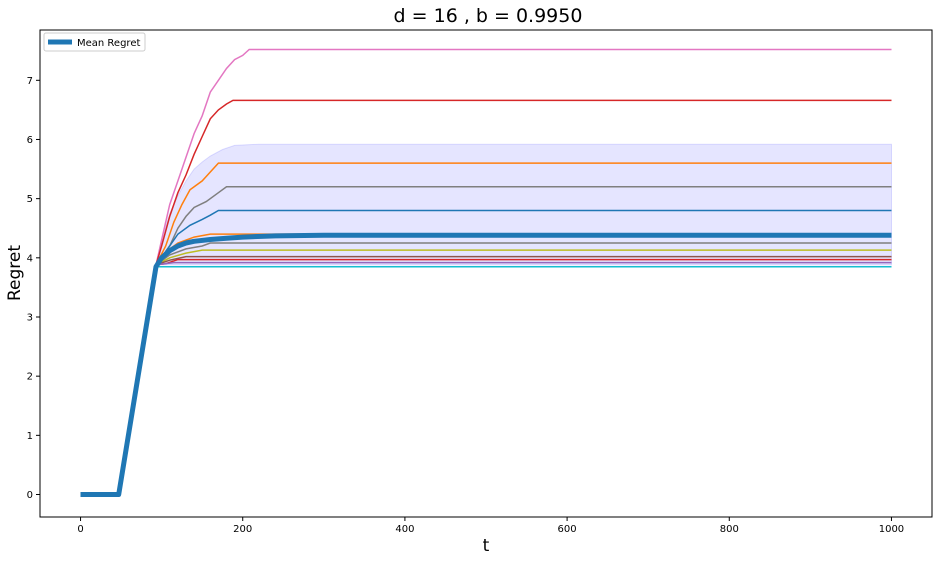 The height and width of the screenshot is (563, 939). Describe the element at coordinates (30, 199) in the screenshot. I see `y-tick-label: 5` at that location.